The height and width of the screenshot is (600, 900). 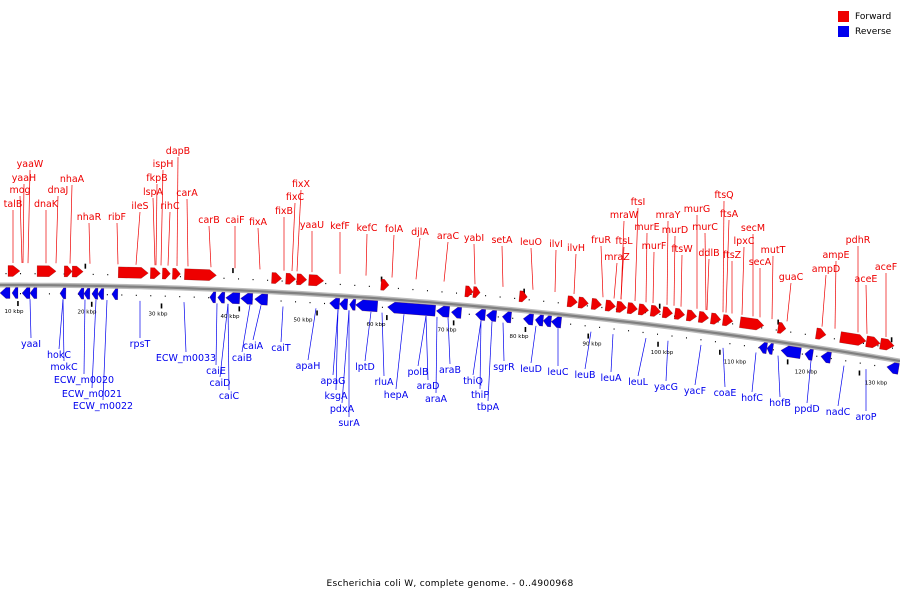 I want to click on scale-label: 20 kbp, so click(x=87, y=313).